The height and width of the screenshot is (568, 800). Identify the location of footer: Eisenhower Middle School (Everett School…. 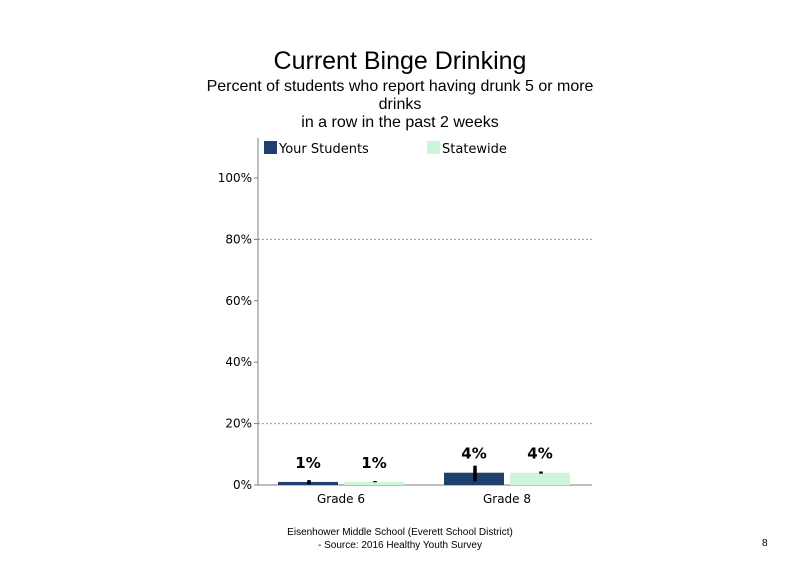
(400, 539).